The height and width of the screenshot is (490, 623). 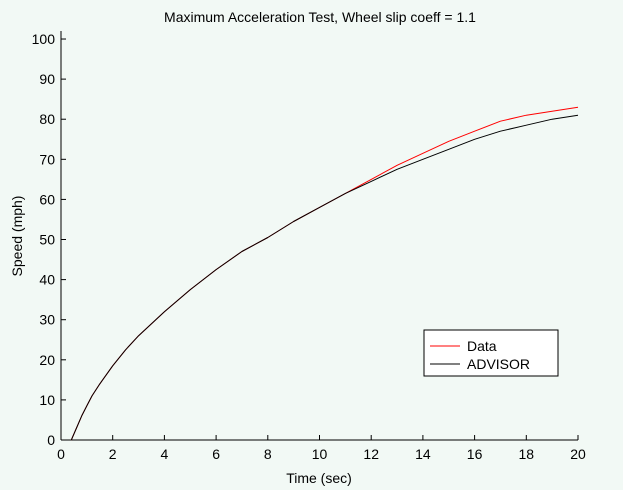 What do you see at coordinates (371, 454) in the screenshot?
I see `x-tick-label: 12` at bounding box center [371, 454].